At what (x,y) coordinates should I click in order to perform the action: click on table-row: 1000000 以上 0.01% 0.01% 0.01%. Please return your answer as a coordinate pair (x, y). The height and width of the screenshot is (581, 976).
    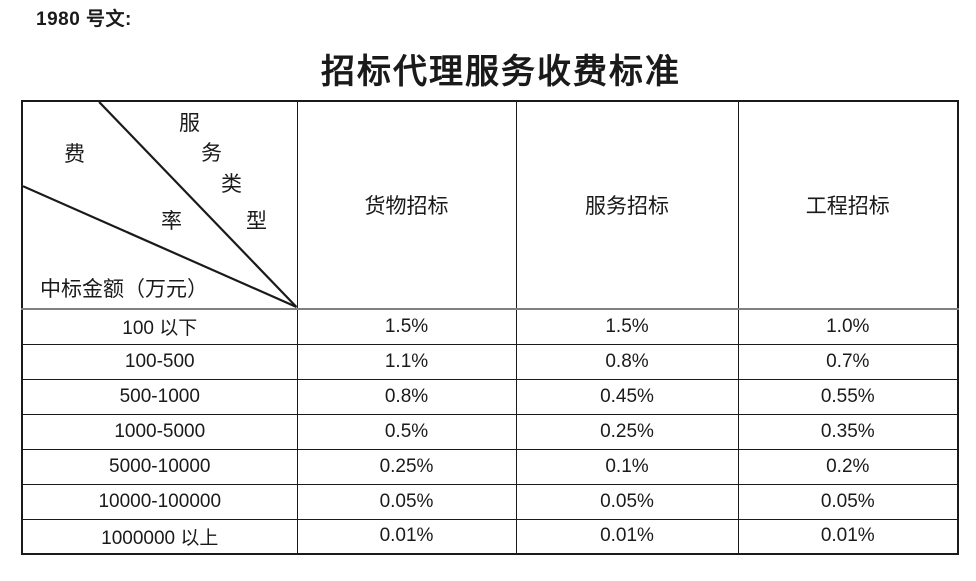
    Looking at the image, I should click on (490, 536).